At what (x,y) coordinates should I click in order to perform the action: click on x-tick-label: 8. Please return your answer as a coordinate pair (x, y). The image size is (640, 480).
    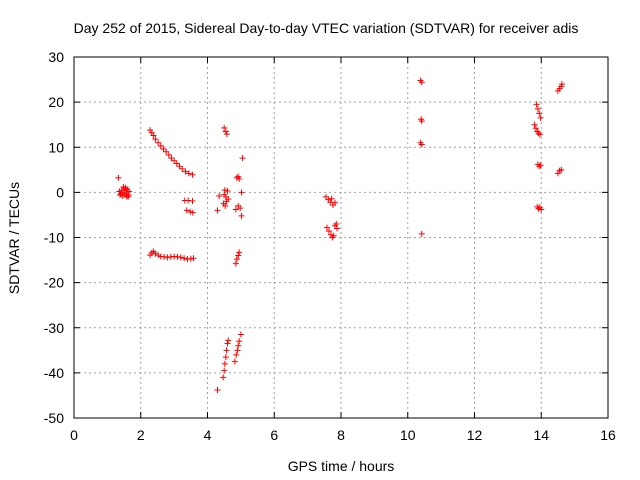
    Looking at the image, I should click on (341, 435).